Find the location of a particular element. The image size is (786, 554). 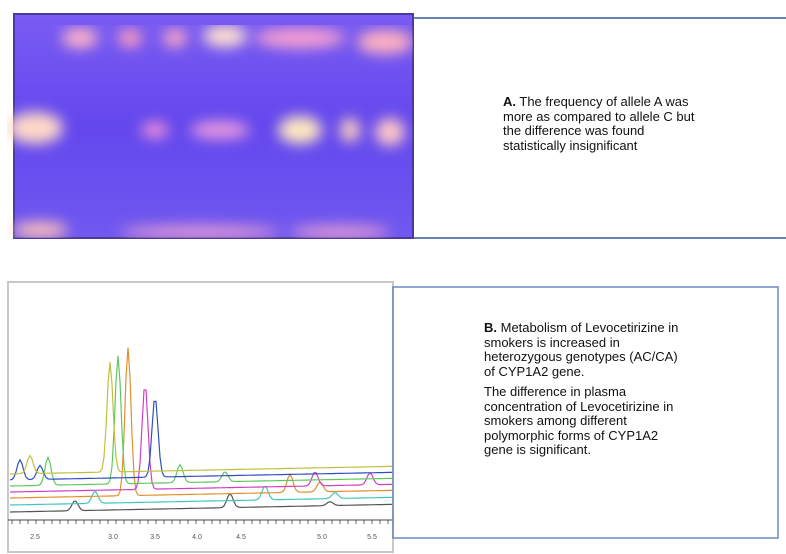

text: heterozygous genotypes (AC/CA) is located at coordinates (581, 356).